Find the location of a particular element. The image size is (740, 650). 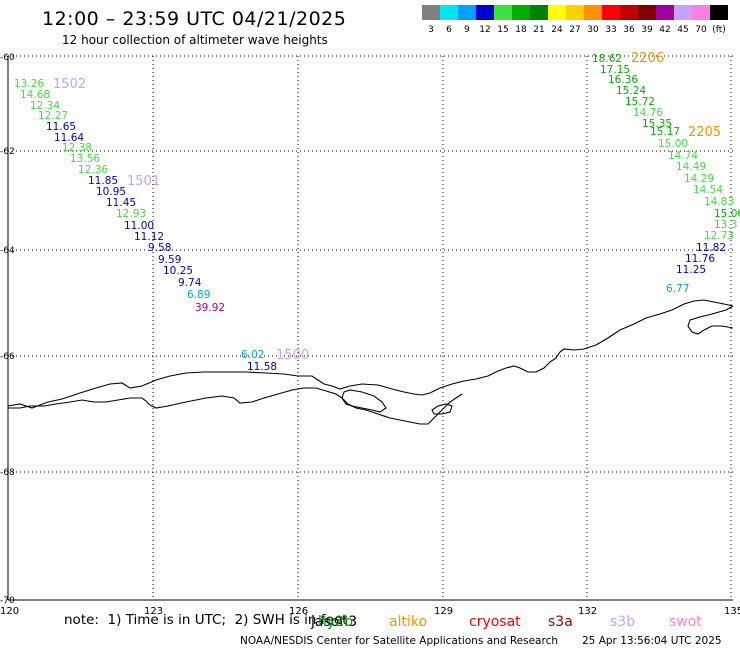

wave-height-label: 11.25 is located at coordinates (691, 270).